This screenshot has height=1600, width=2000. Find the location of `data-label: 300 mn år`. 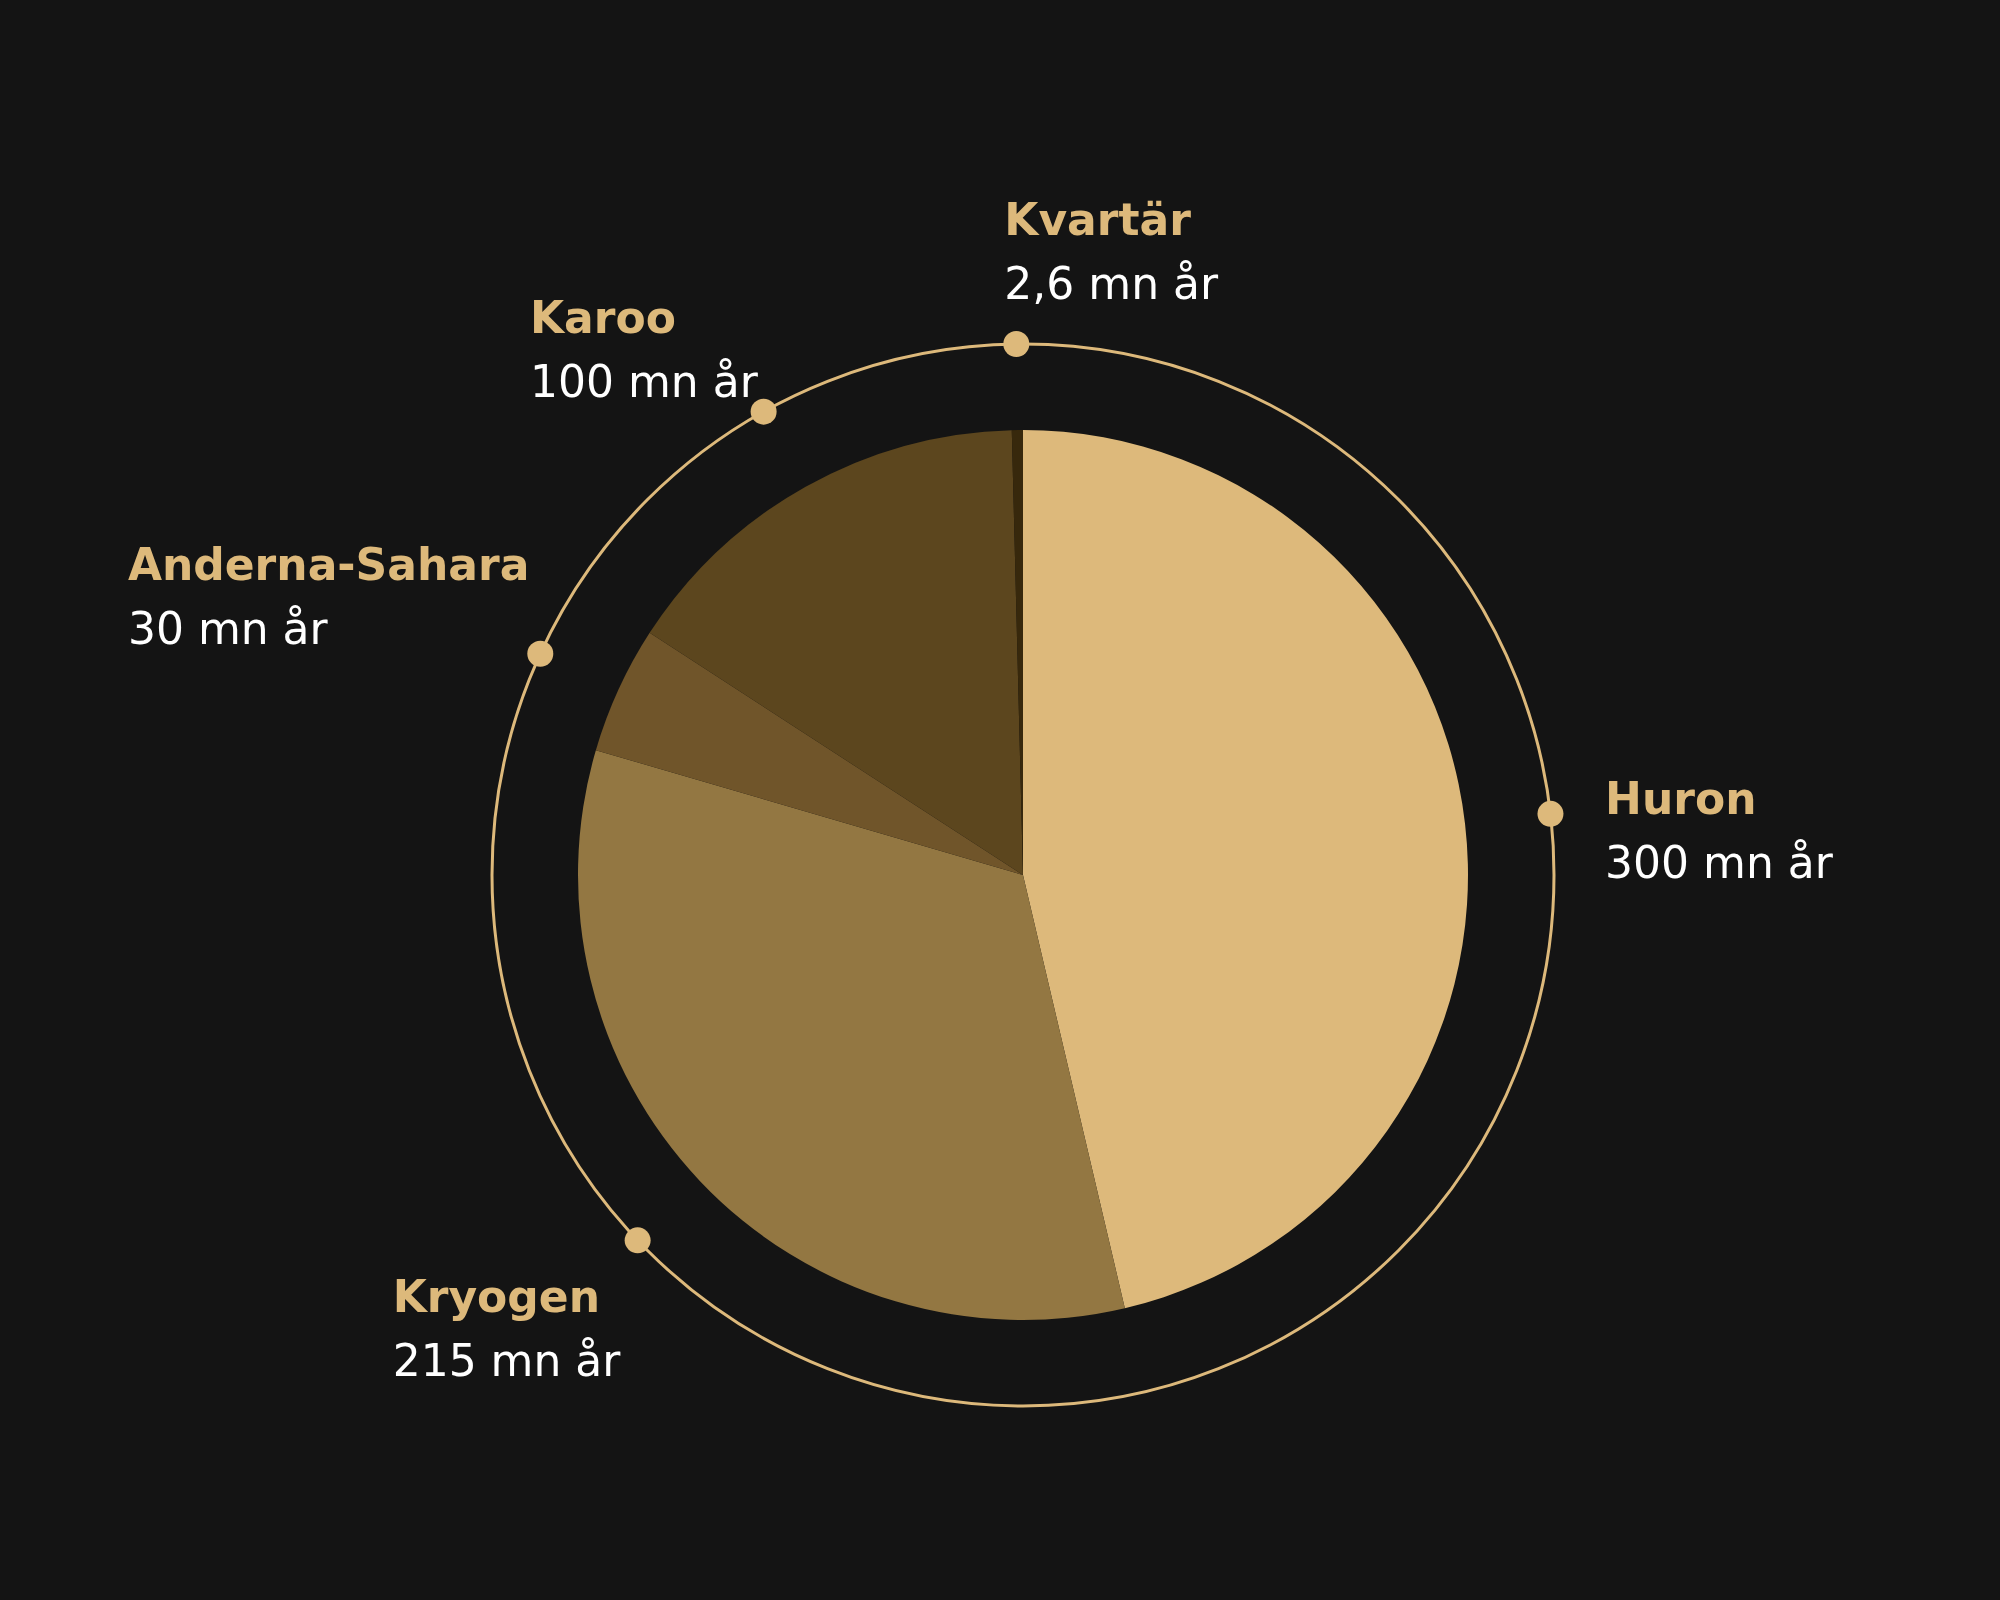

data-label: 300 mn år is located at coordinates (1719, 862).